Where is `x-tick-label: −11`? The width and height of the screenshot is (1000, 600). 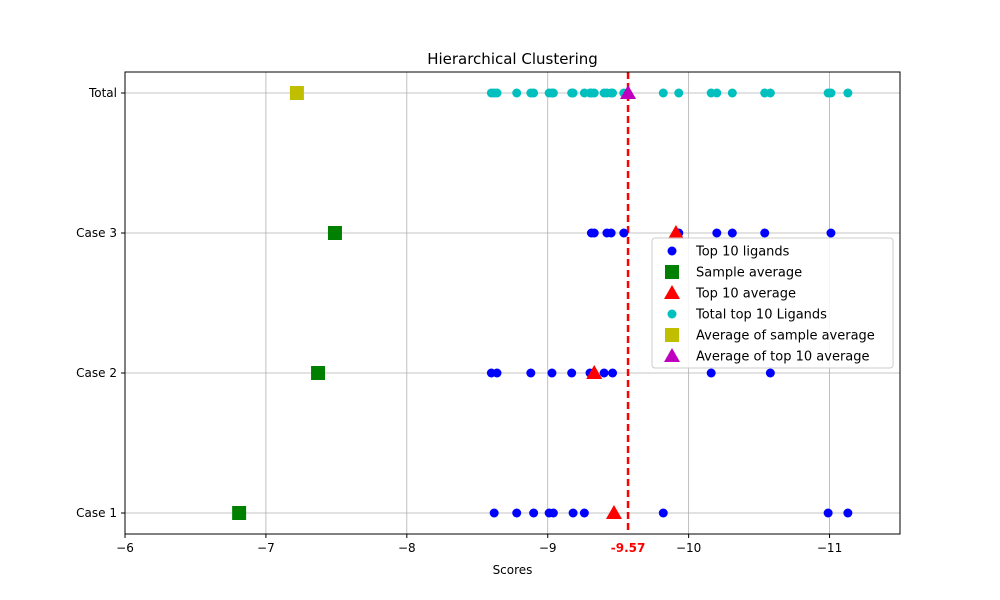
x-tick-label: −11 is located at coordinates (829, 548).